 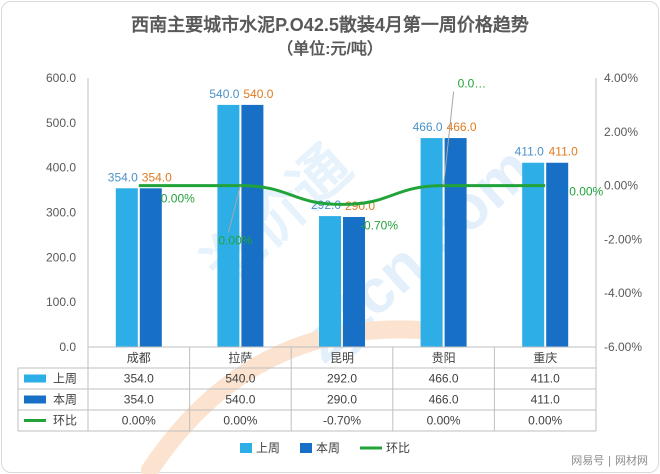 What do you see at coordinates (623, 347) in the screenshot?
I see `right-tick-label: -6.00%` at bounding box center [623, 347].